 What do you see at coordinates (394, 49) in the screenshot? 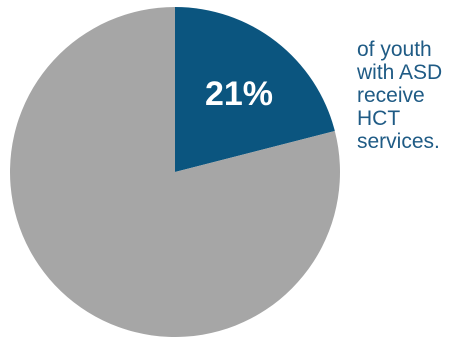
I see `caption-line: of youth` at bounding box center [394, 49].